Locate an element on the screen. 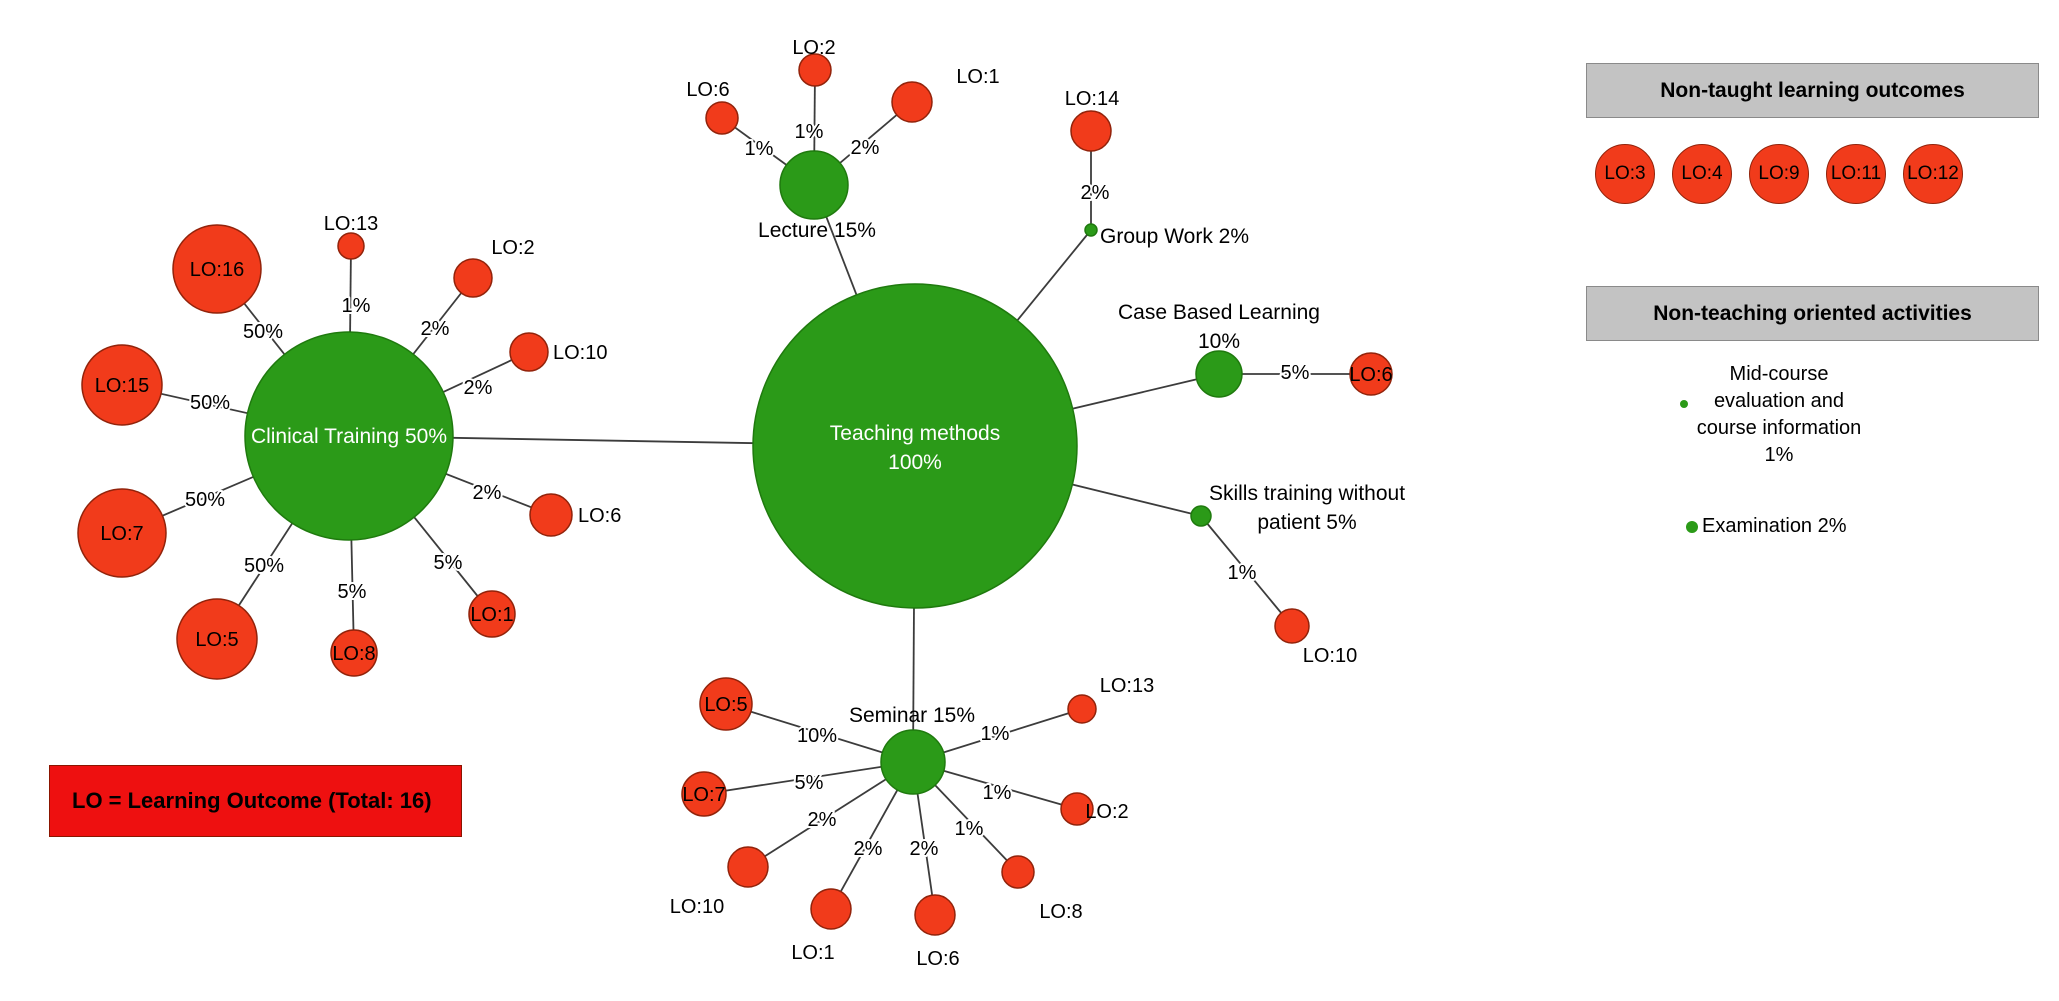 The image size is (2059, 1001). node-l_lo1 is located at coordinates (912, 102).